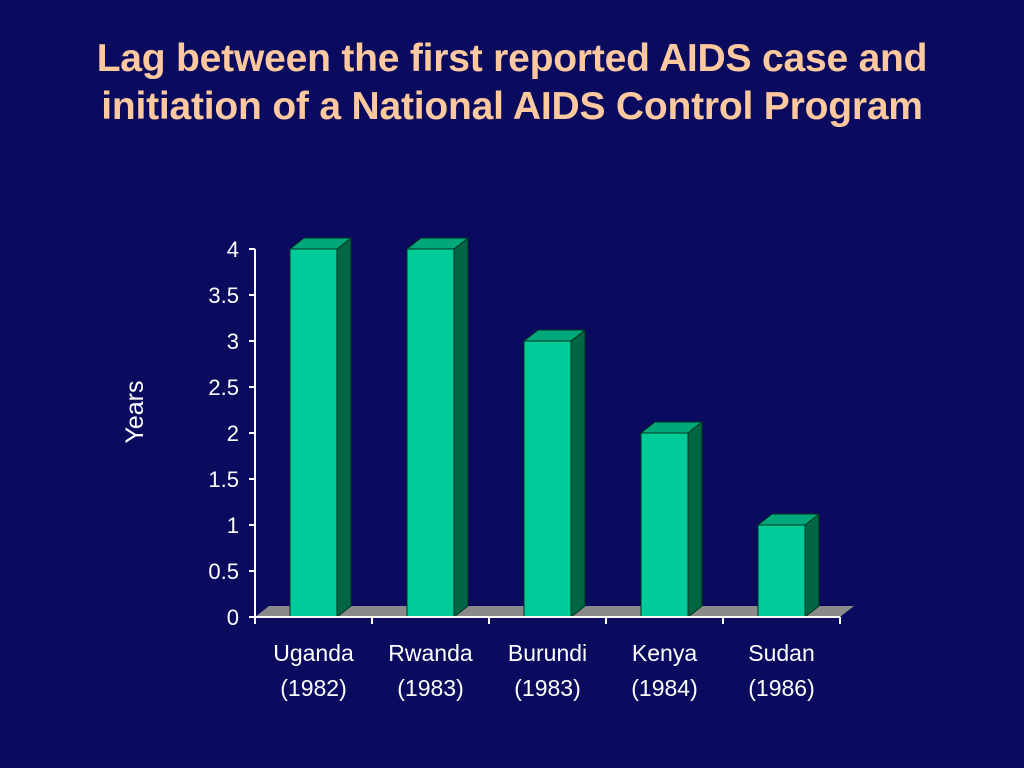 The width and height of the screenshot is (1024, 768). I want to click on y-tick-label: 4, so click(233, 249).